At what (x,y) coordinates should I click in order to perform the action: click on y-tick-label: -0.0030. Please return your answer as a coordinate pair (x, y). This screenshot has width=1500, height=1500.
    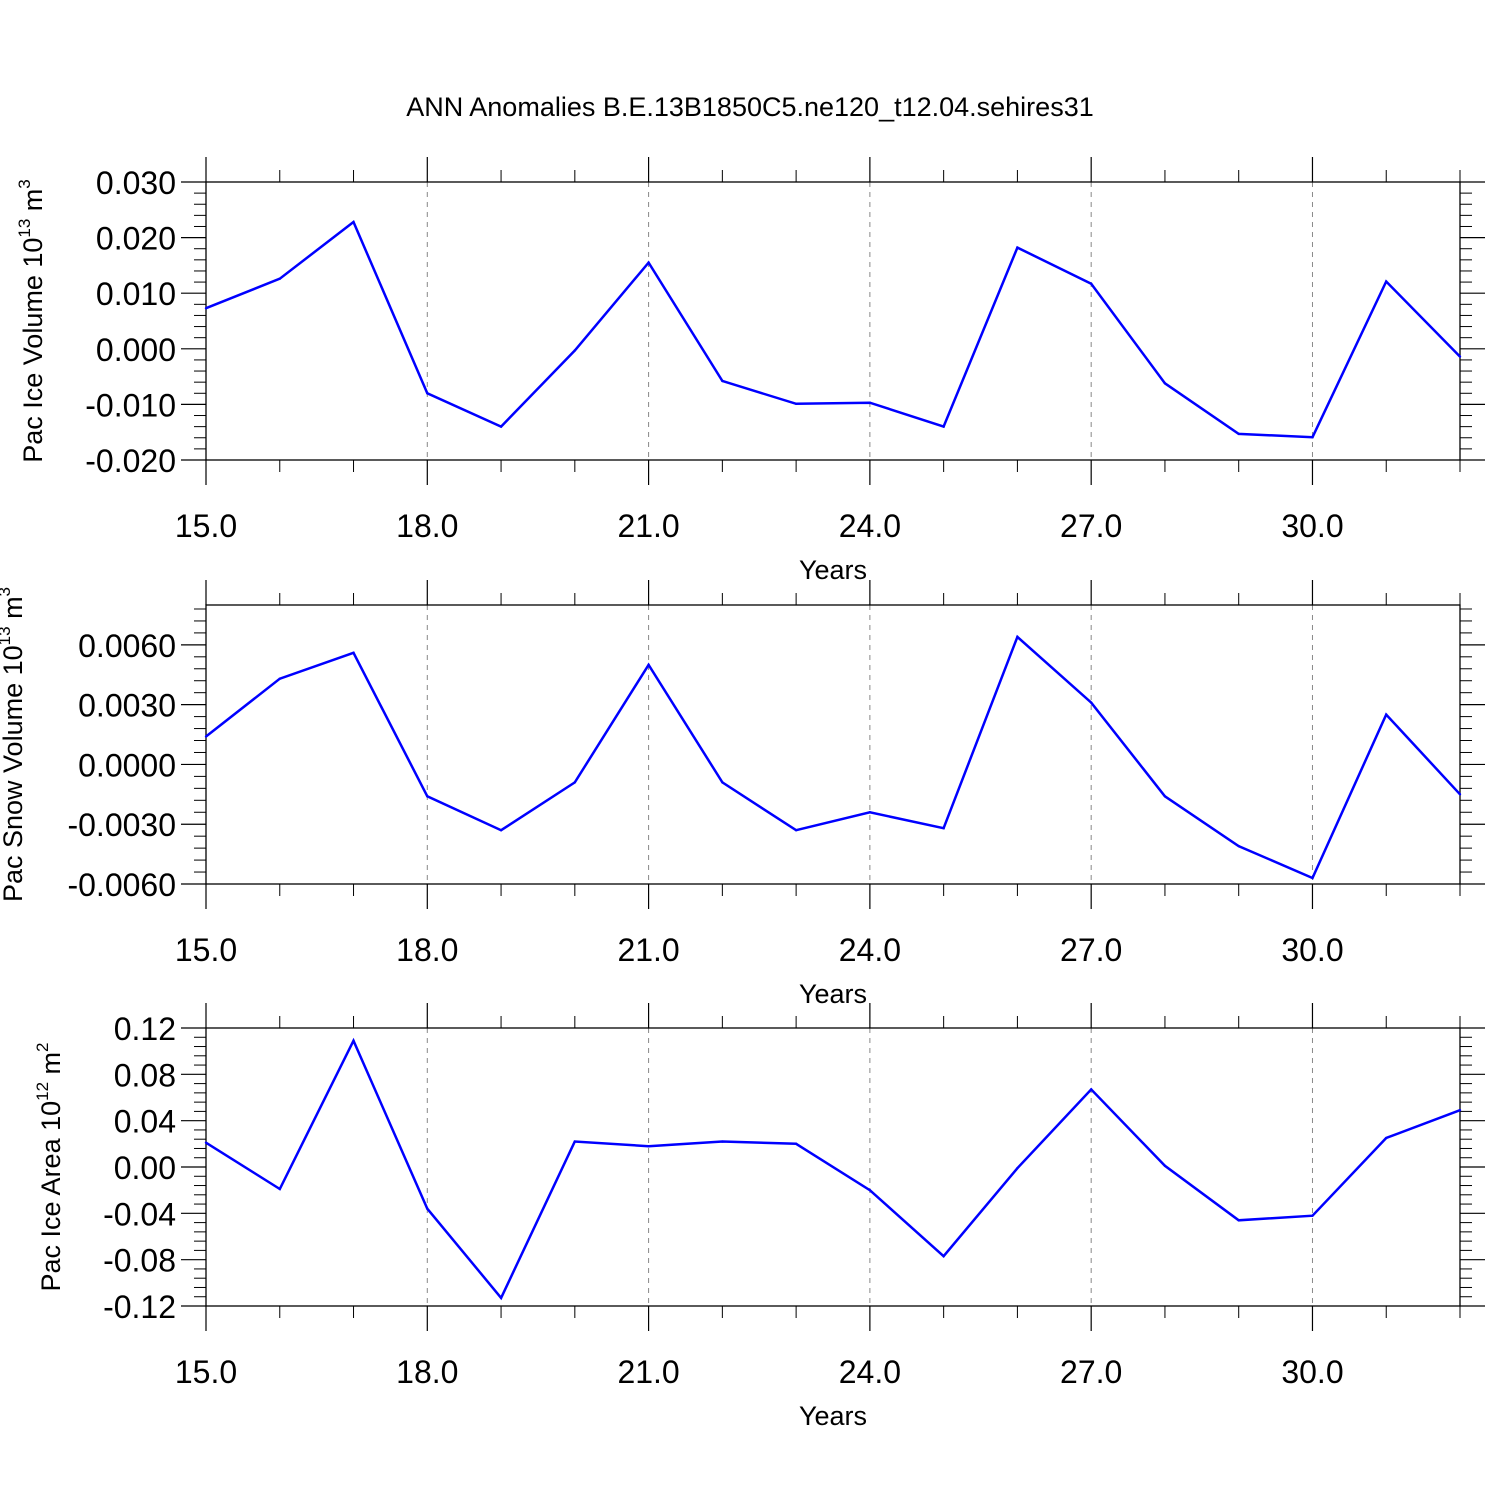
    Looking at the image, I should click on (121, 825).